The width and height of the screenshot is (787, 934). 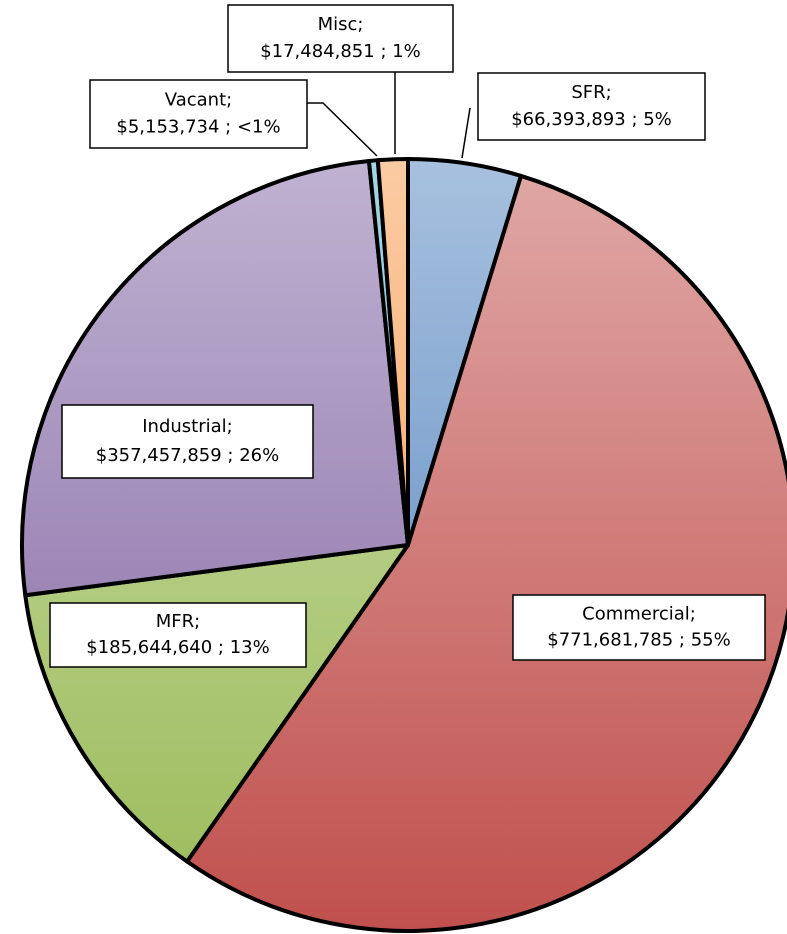 I want to click on data-label: $66,393,893 ; 5%, so click(x=591, y=119).